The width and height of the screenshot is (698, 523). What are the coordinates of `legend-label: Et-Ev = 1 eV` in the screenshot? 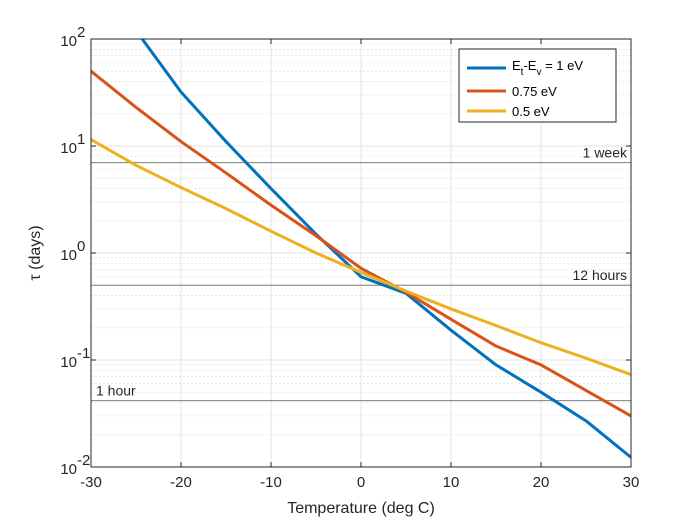 It's located at (547, 68).